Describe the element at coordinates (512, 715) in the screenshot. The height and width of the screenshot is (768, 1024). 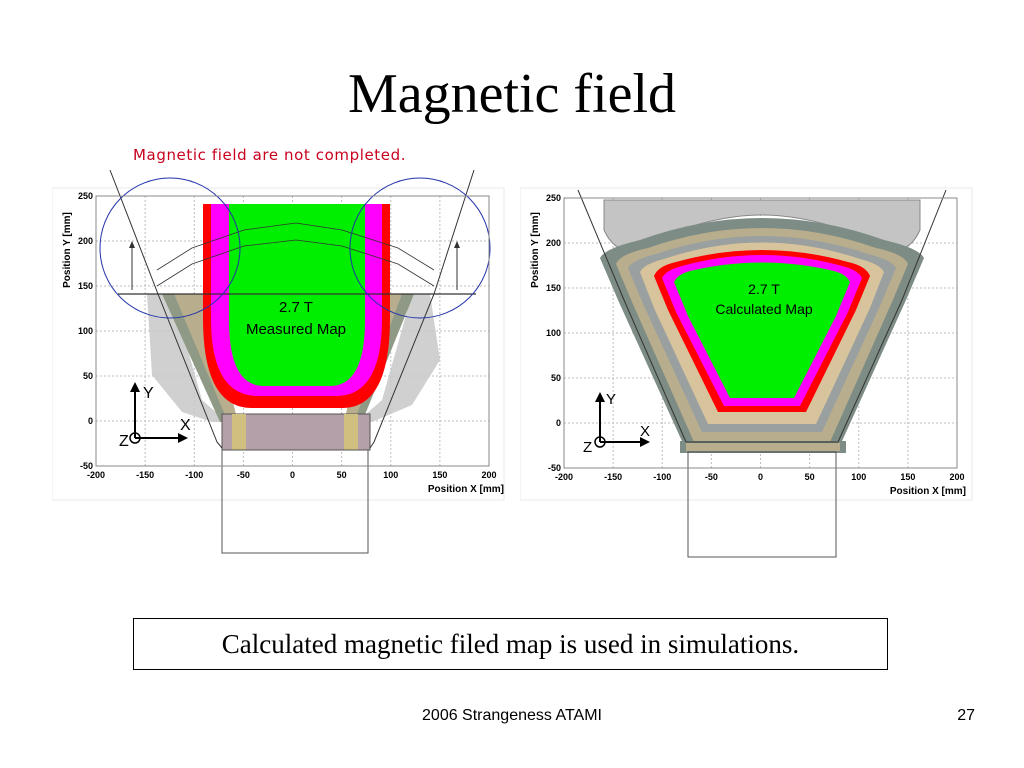
I see `footer-text: 2006 Strangeness ATAMI` at that location.